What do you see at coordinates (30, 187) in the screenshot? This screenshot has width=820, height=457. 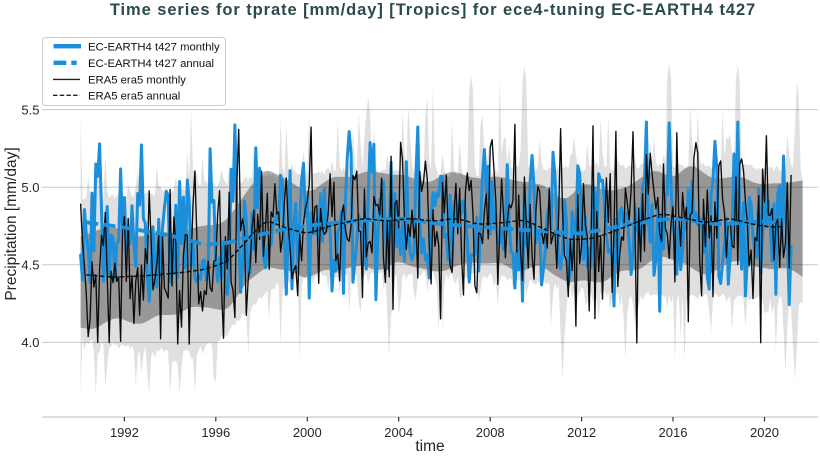 I see `svg-text: 5.0` at bounding box center [30, 187].